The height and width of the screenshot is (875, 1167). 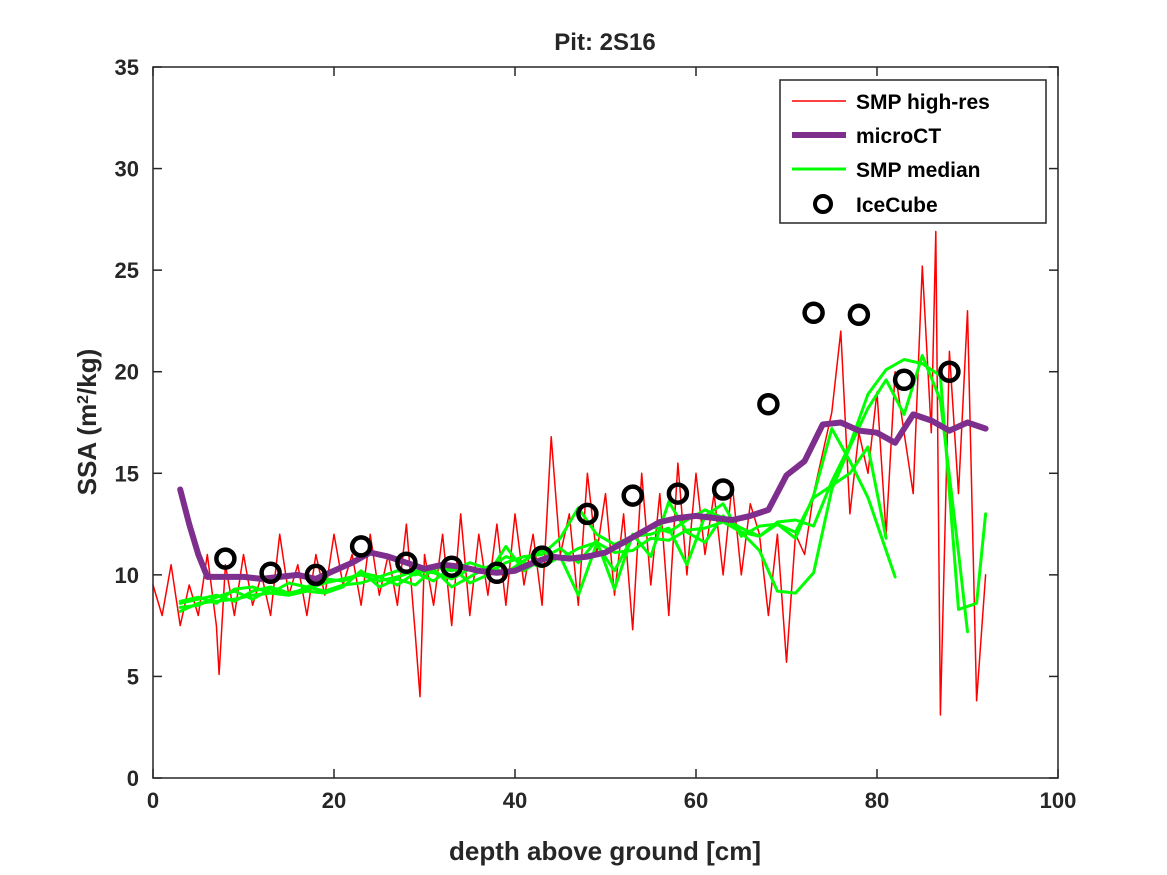 What do you see at coordinates (83, 399) in the screenshot?
I see `y-axis-label-superscript: 2` at bounding box center [83, 399].